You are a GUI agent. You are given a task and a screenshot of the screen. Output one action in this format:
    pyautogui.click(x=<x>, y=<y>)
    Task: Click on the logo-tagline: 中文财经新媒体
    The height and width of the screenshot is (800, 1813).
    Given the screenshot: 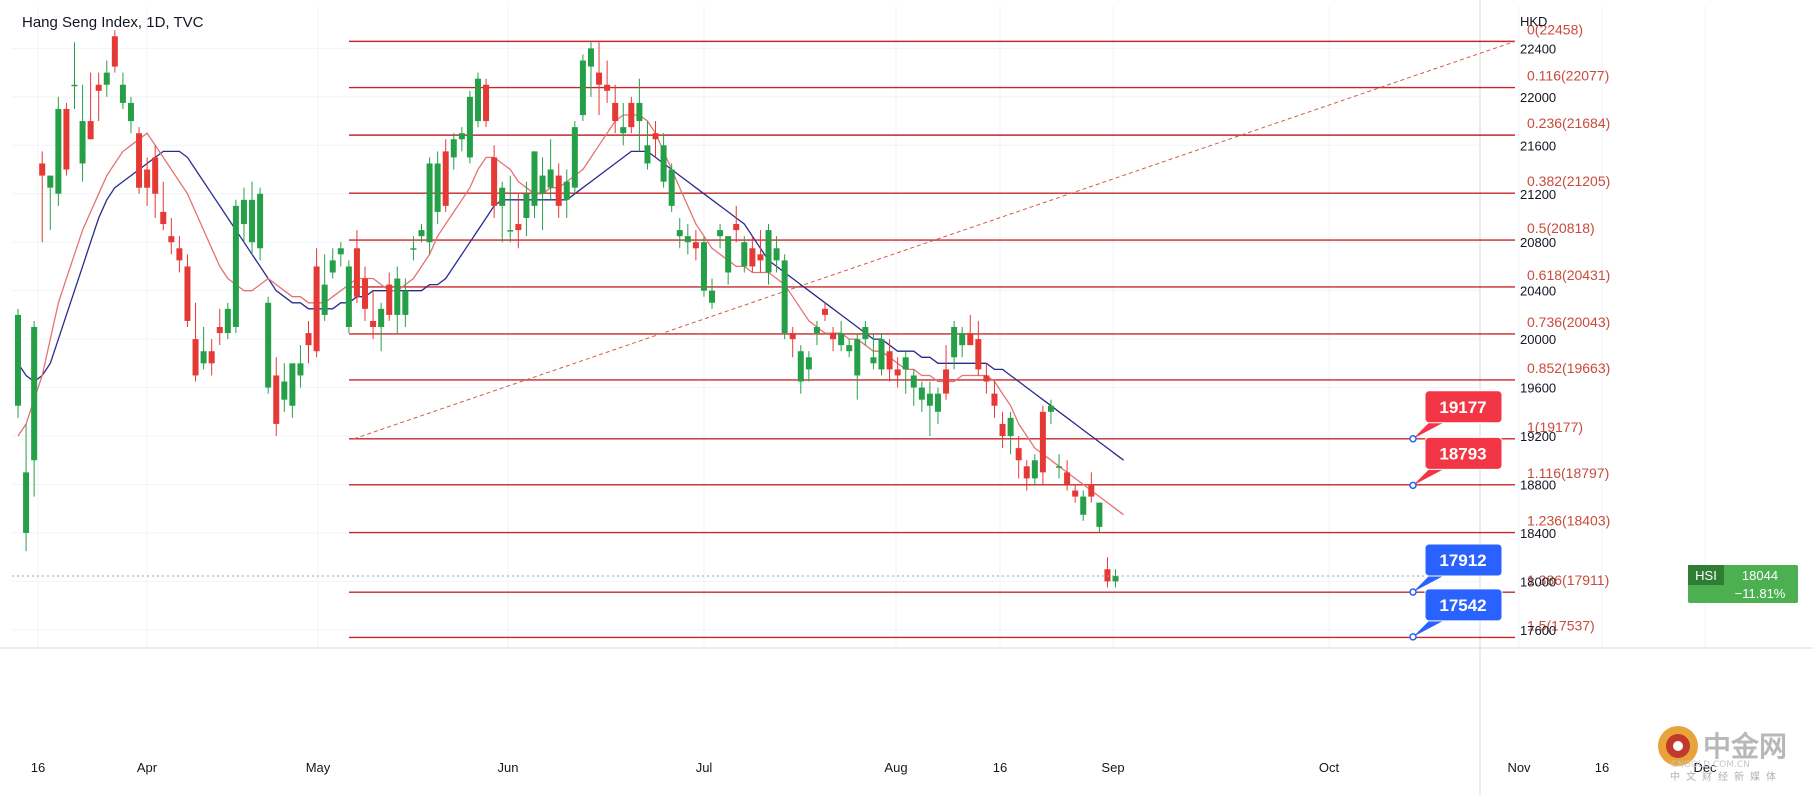 What is the action you would take?
    pyautogui.click(x=1726, y=777)
    